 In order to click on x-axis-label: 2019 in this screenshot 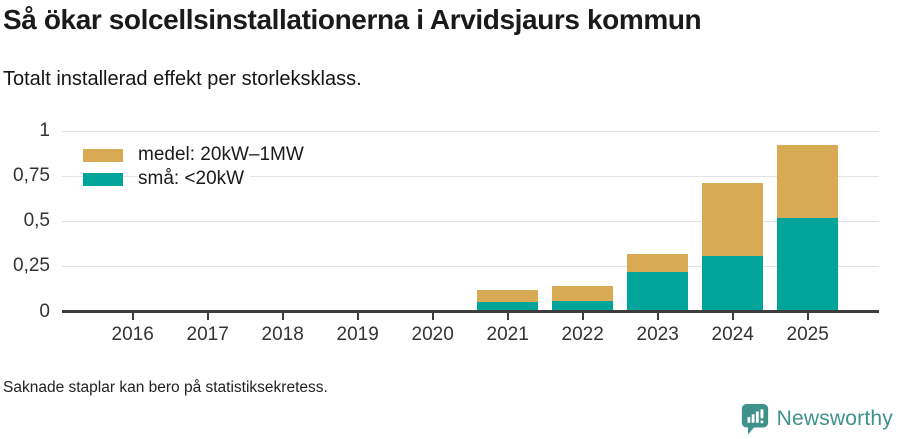, I will do `click(357, 334)`.